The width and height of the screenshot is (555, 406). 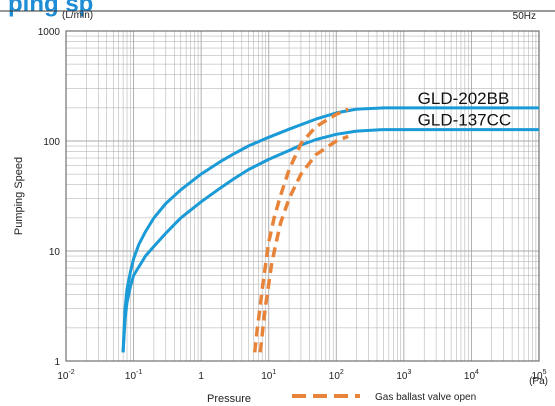 What do you see at coordinates (425, 397) in the screenshot?
I see `legend-dashed-label: Gas ballast valve open` at bounding box center [425, 397].